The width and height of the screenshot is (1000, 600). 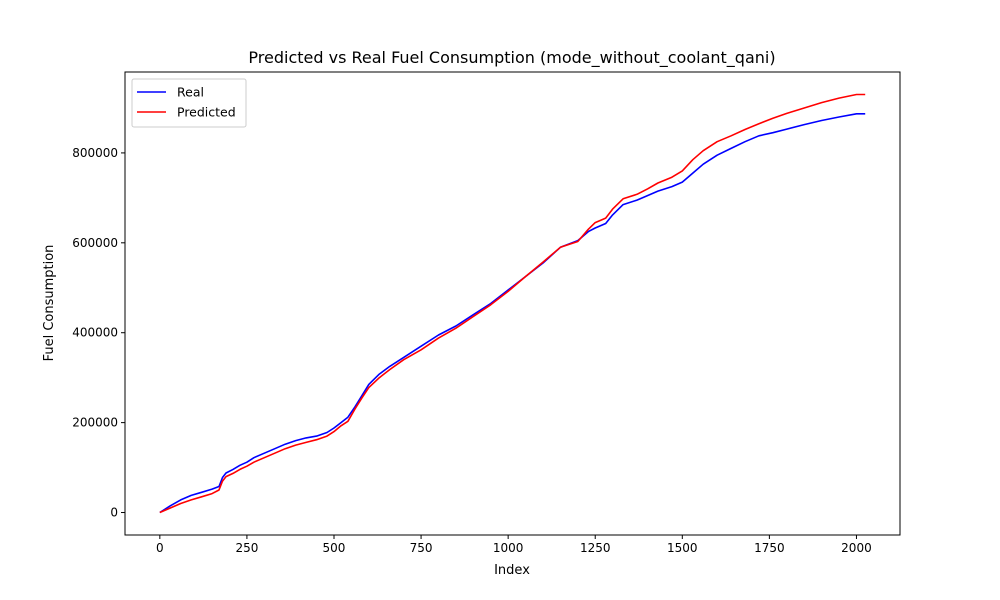 I want to click on legend: Real Predicted, so click(x=189, y=103).